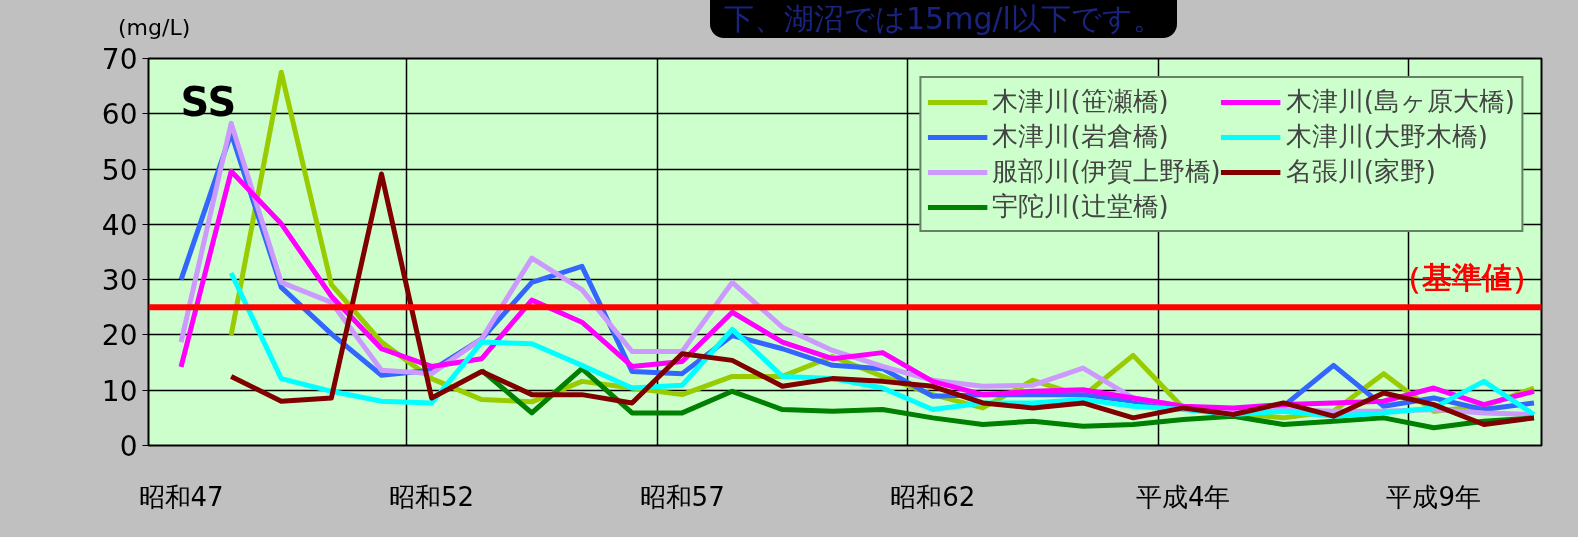 Image resolution: width=1578 pixels, height=537 pixels. I want to click on y-axis-title: (mg/L), so click(154, 28).